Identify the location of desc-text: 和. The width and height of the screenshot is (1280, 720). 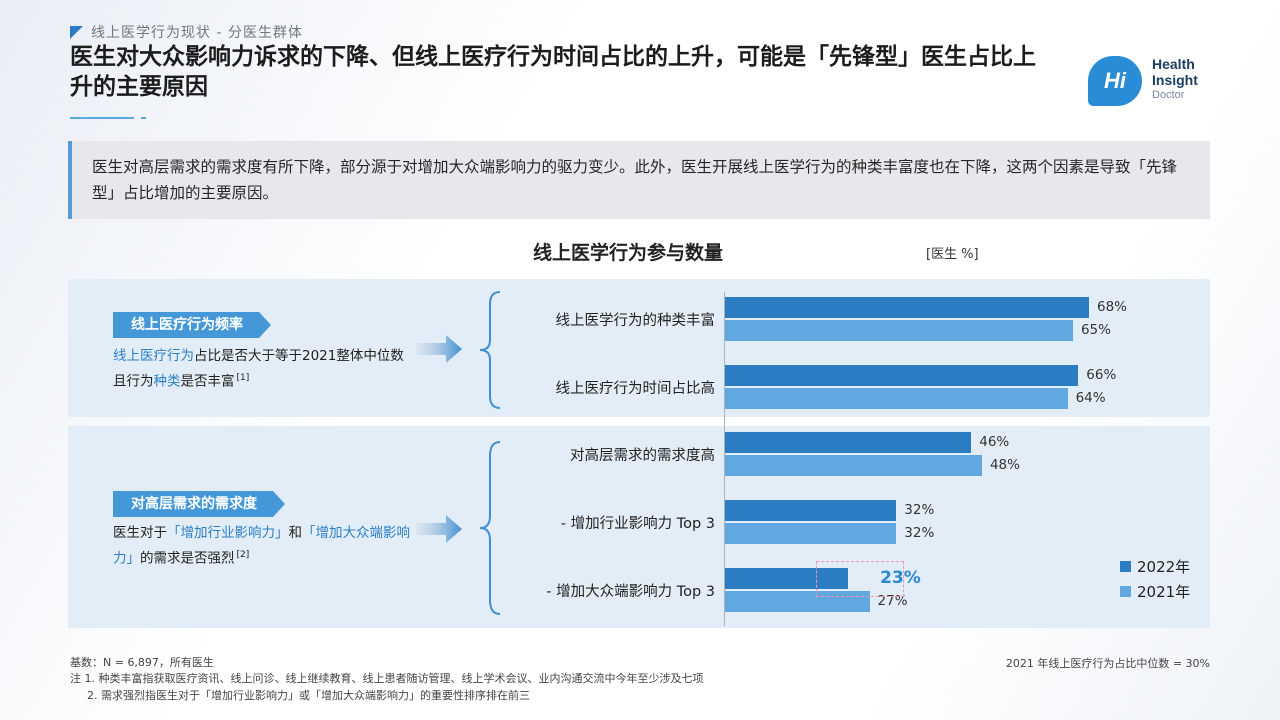
(295, 533).